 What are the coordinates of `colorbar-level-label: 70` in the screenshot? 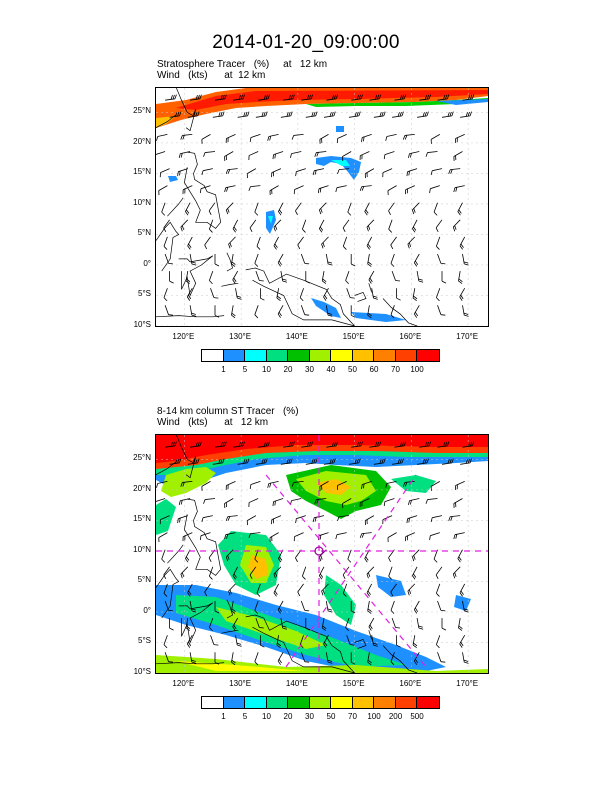 It's located at (395, 369).